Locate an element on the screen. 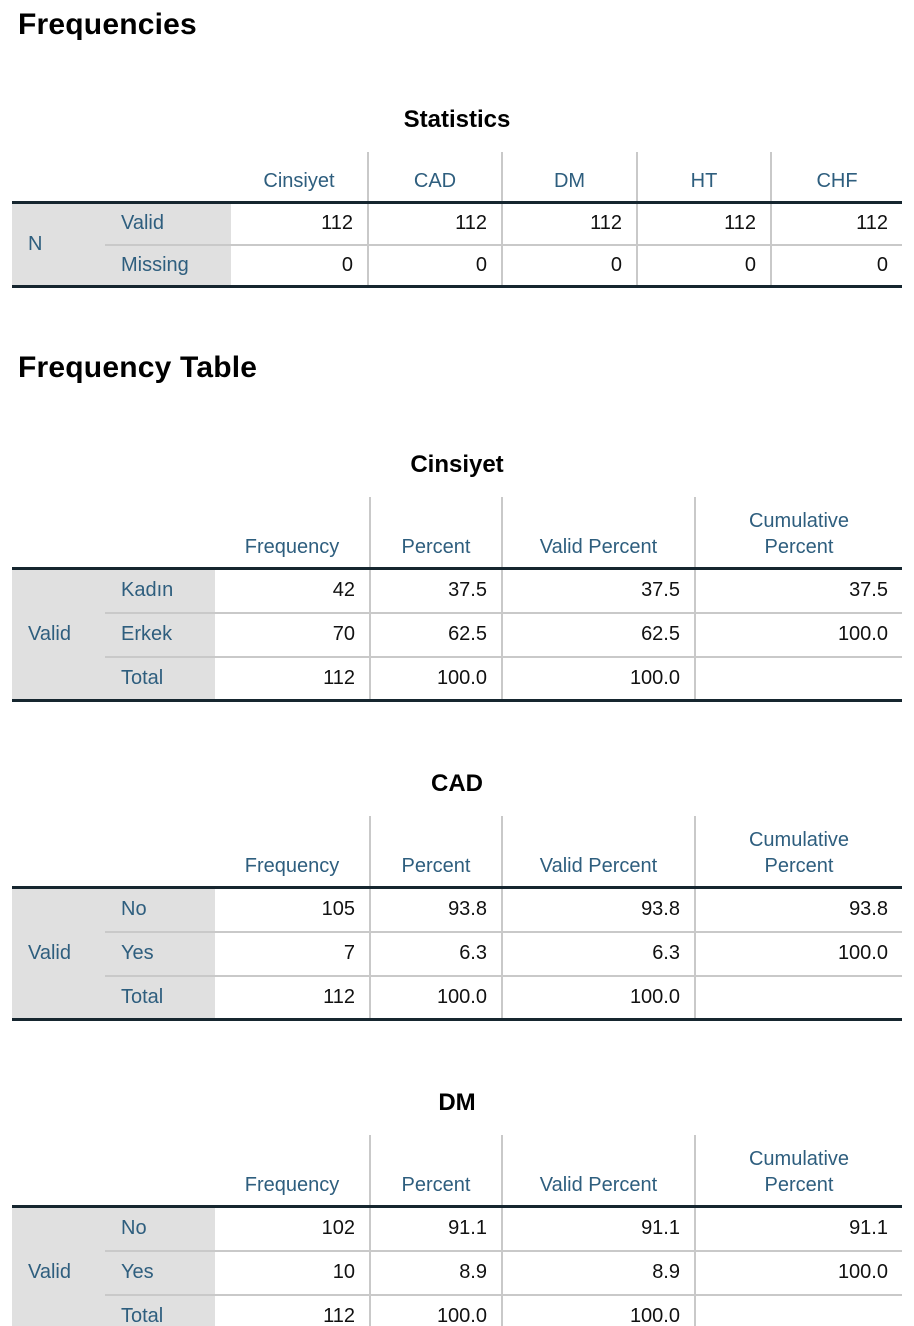 This screenshot has height=1326, width=914. cinsiyet-table-title: Cinsiyet is located at coordinates (457, 464).